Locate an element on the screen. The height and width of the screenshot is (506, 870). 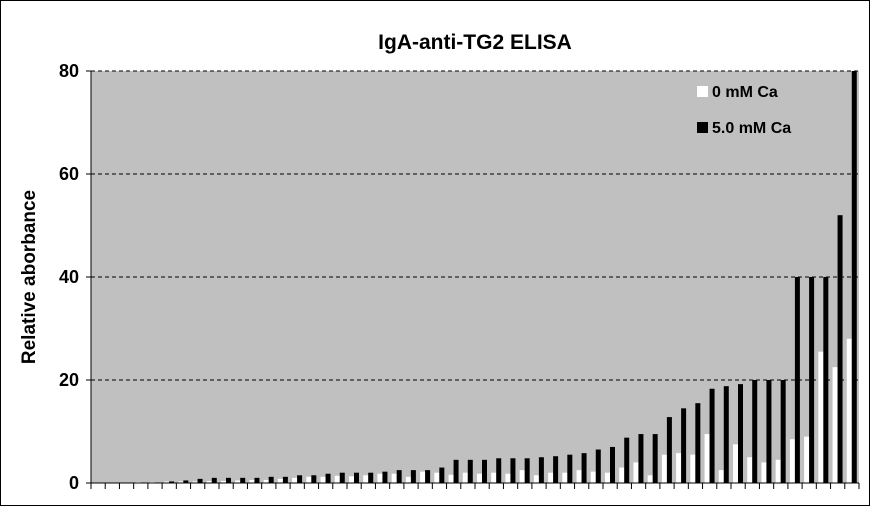
y-tick-label: 60 is located at coordinates (69, 174).